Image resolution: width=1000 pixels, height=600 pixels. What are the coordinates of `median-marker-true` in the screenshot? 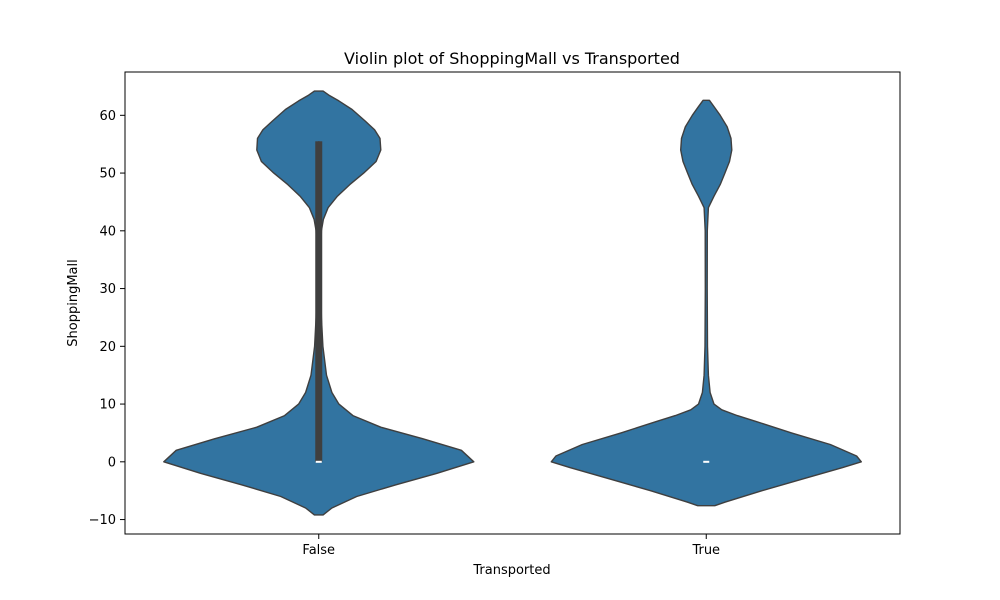 It's located at (706, 461).